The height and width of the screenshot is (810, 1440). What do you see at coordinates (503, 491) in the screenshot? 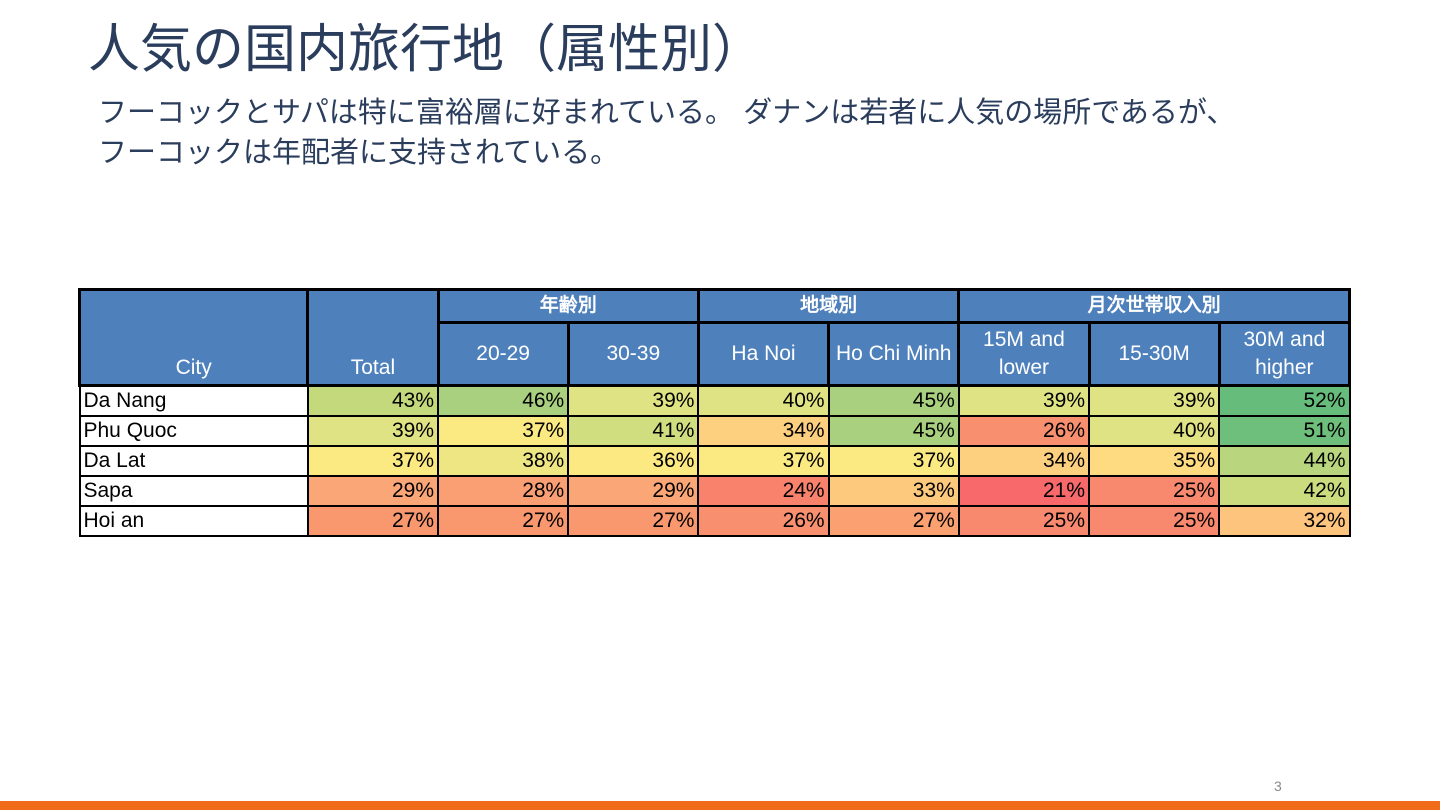
I see `value-cell: 28%` at bounding box center [503, 491].